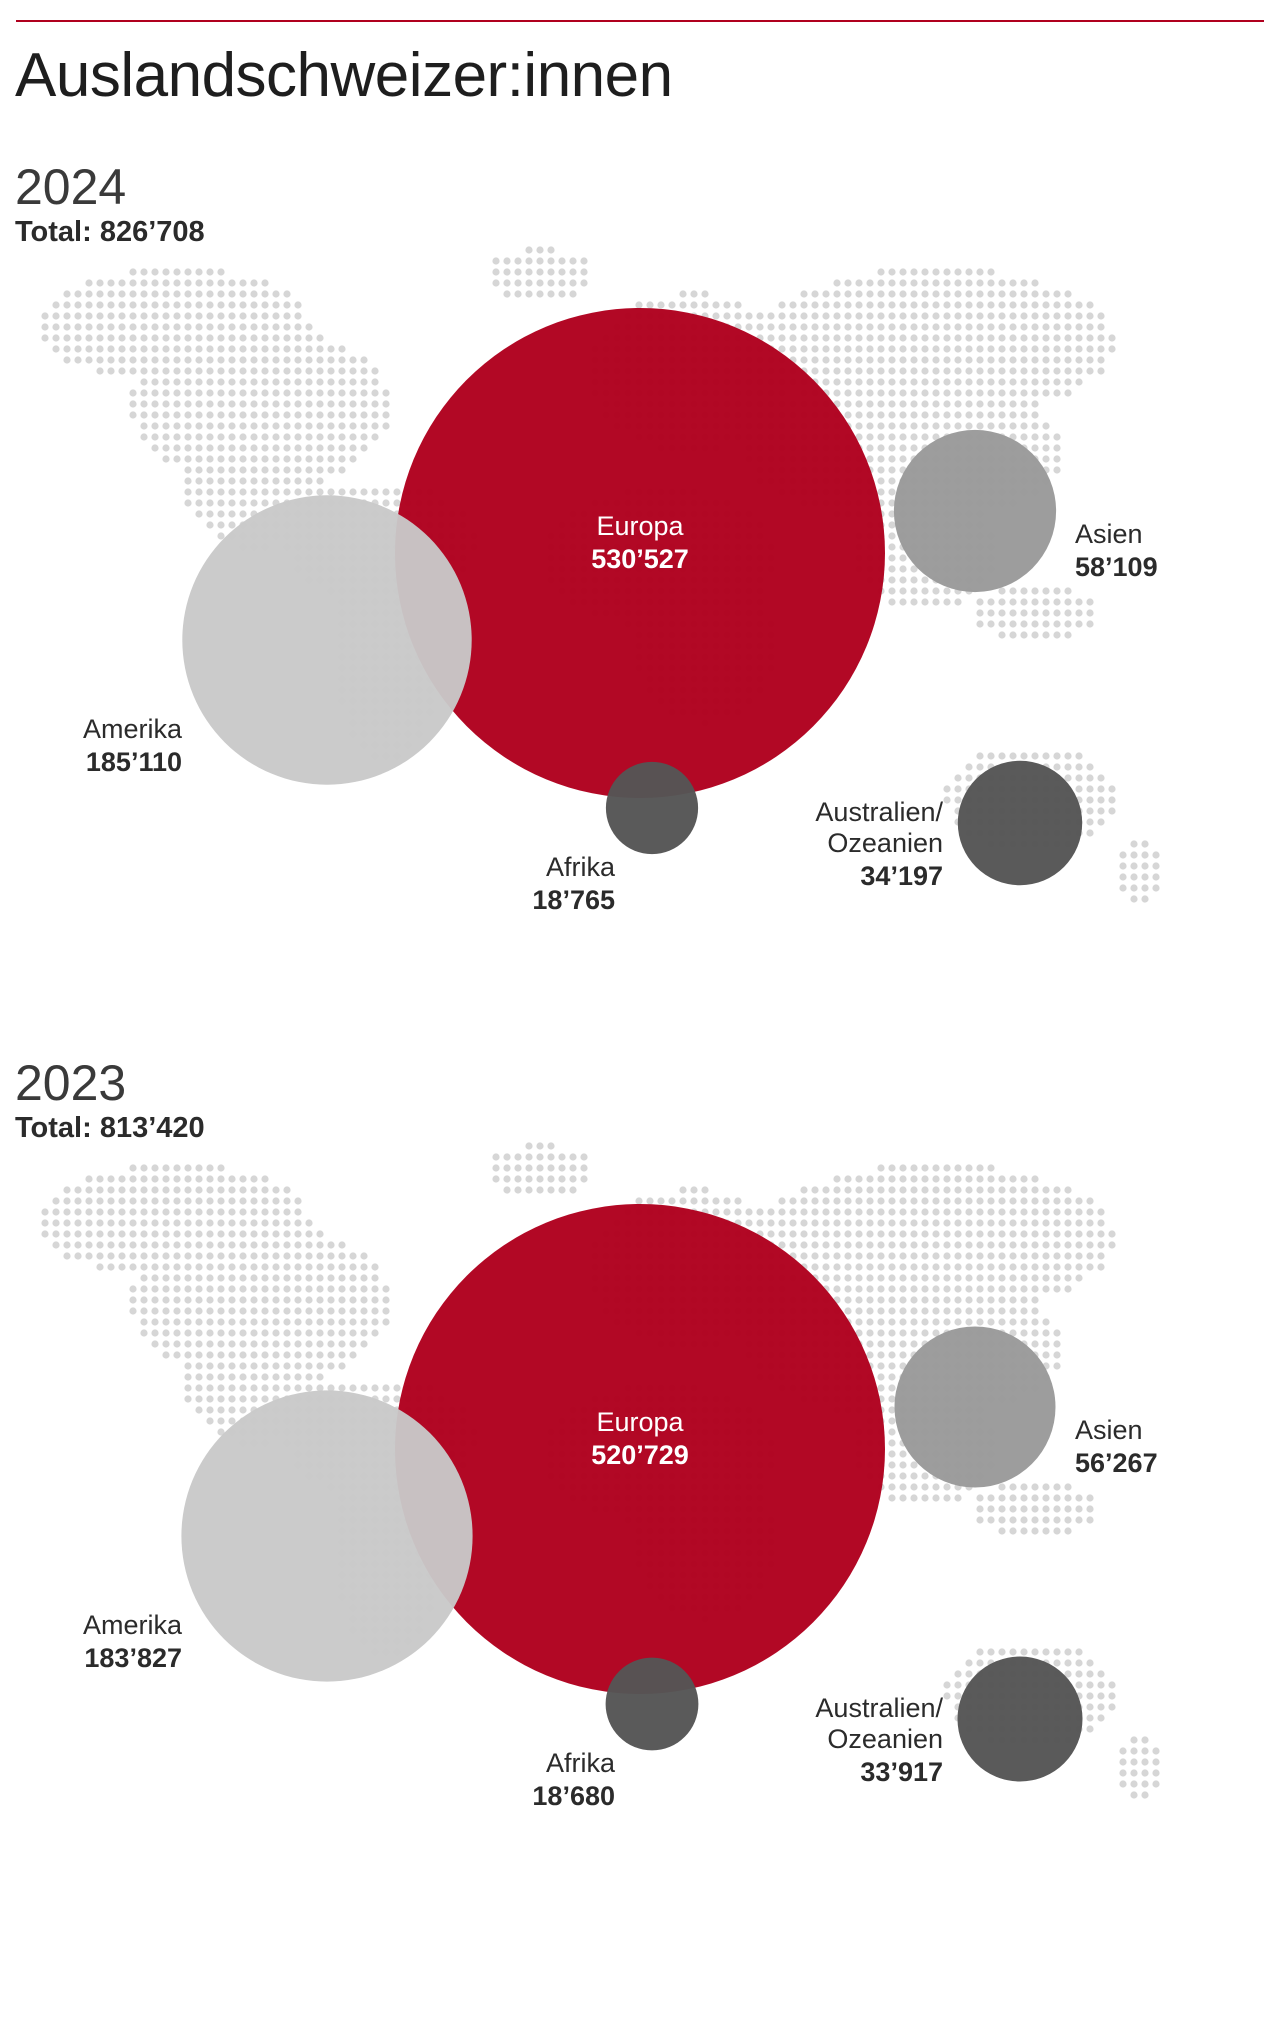  Describe the element at coordinates (71, 1083) in the screenshot. I see `year-heading: 2023` at that location.